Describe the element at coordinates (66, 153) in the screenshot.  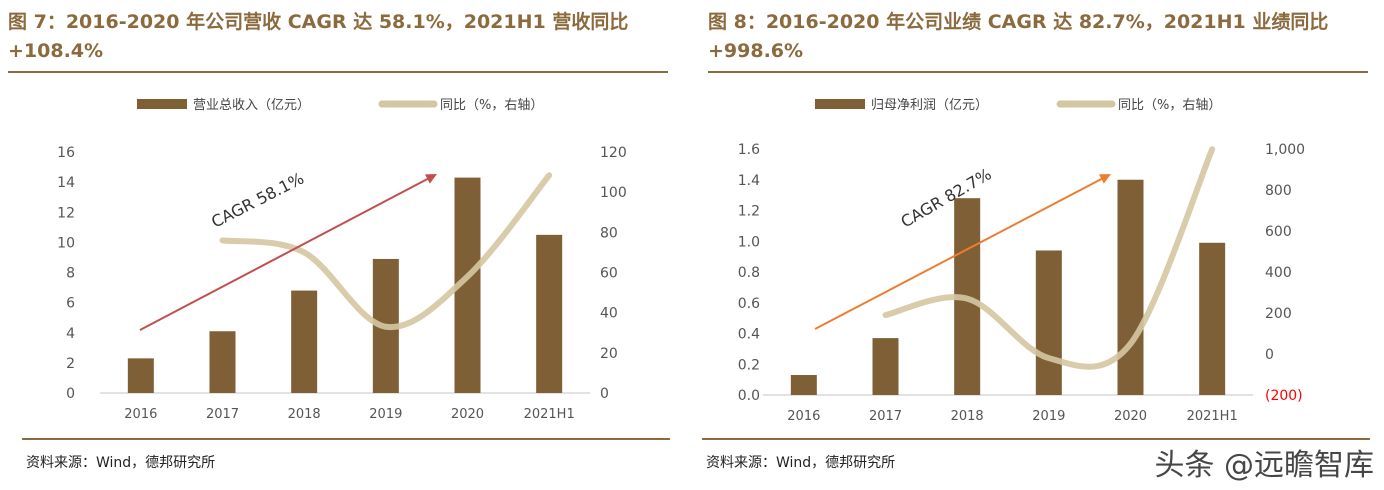
I see `left-axis-tick: 16` at that location.